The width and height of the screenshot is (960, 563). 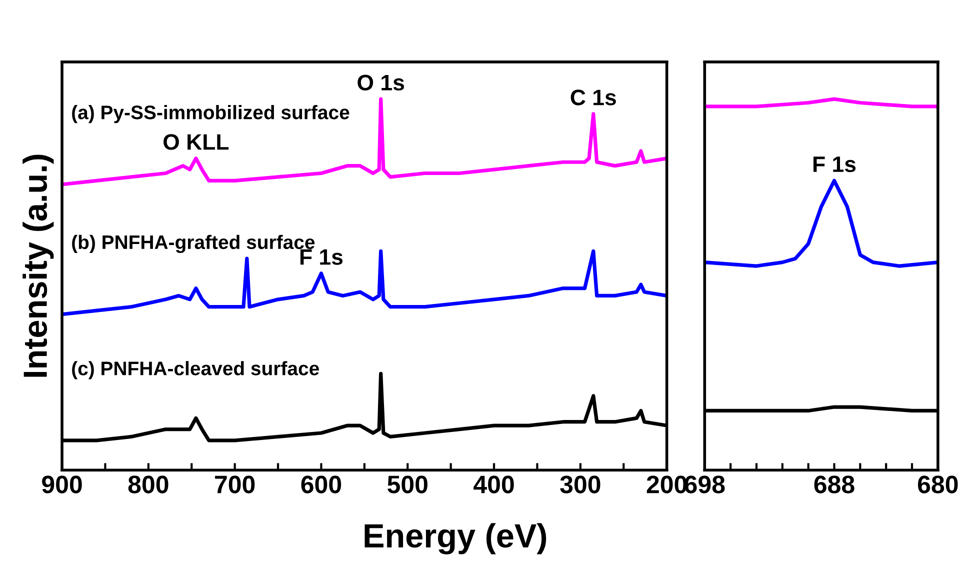 What do you see at coordinates (704, 485) in the screenshot?
I see `x-tick-label: 698` at bounding box center [704, 485].